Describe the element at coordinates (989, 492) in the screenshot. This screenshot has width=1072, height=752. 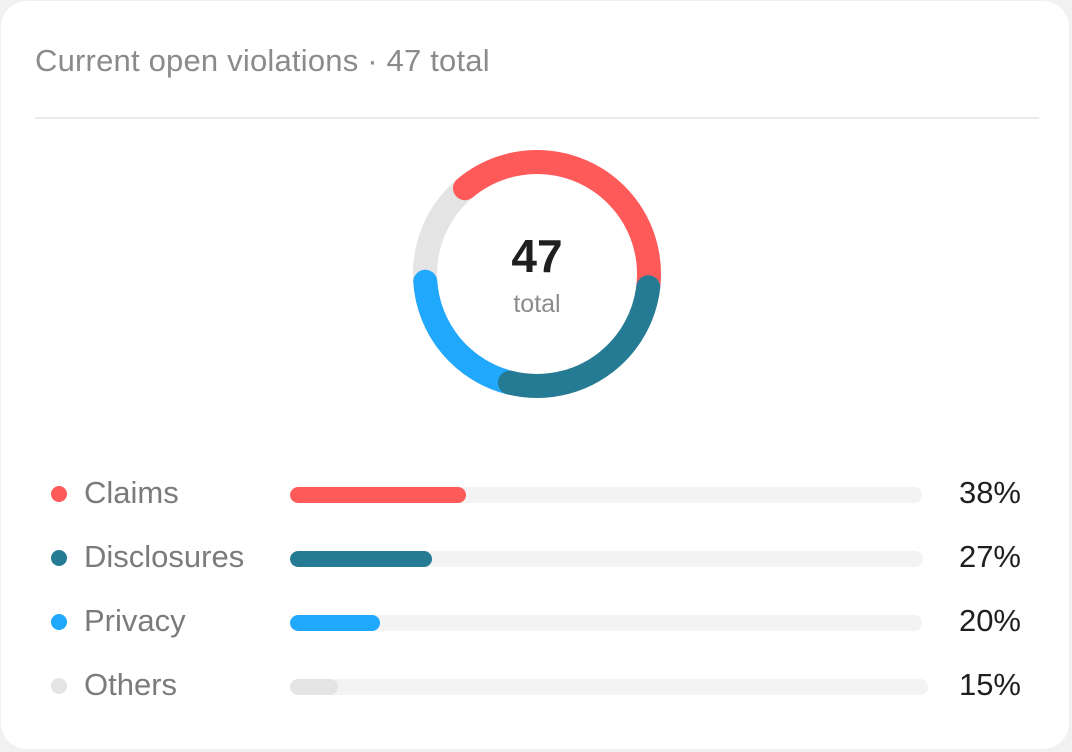
I see `legend-value-claims: 38%` at that location.